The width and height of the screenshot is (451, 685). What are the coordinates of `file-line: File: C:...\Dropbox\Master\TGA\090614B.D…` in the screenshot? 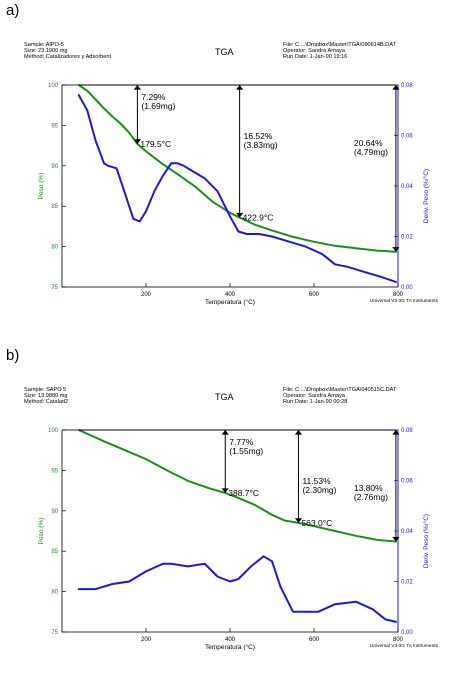 It's located at (340, 45).